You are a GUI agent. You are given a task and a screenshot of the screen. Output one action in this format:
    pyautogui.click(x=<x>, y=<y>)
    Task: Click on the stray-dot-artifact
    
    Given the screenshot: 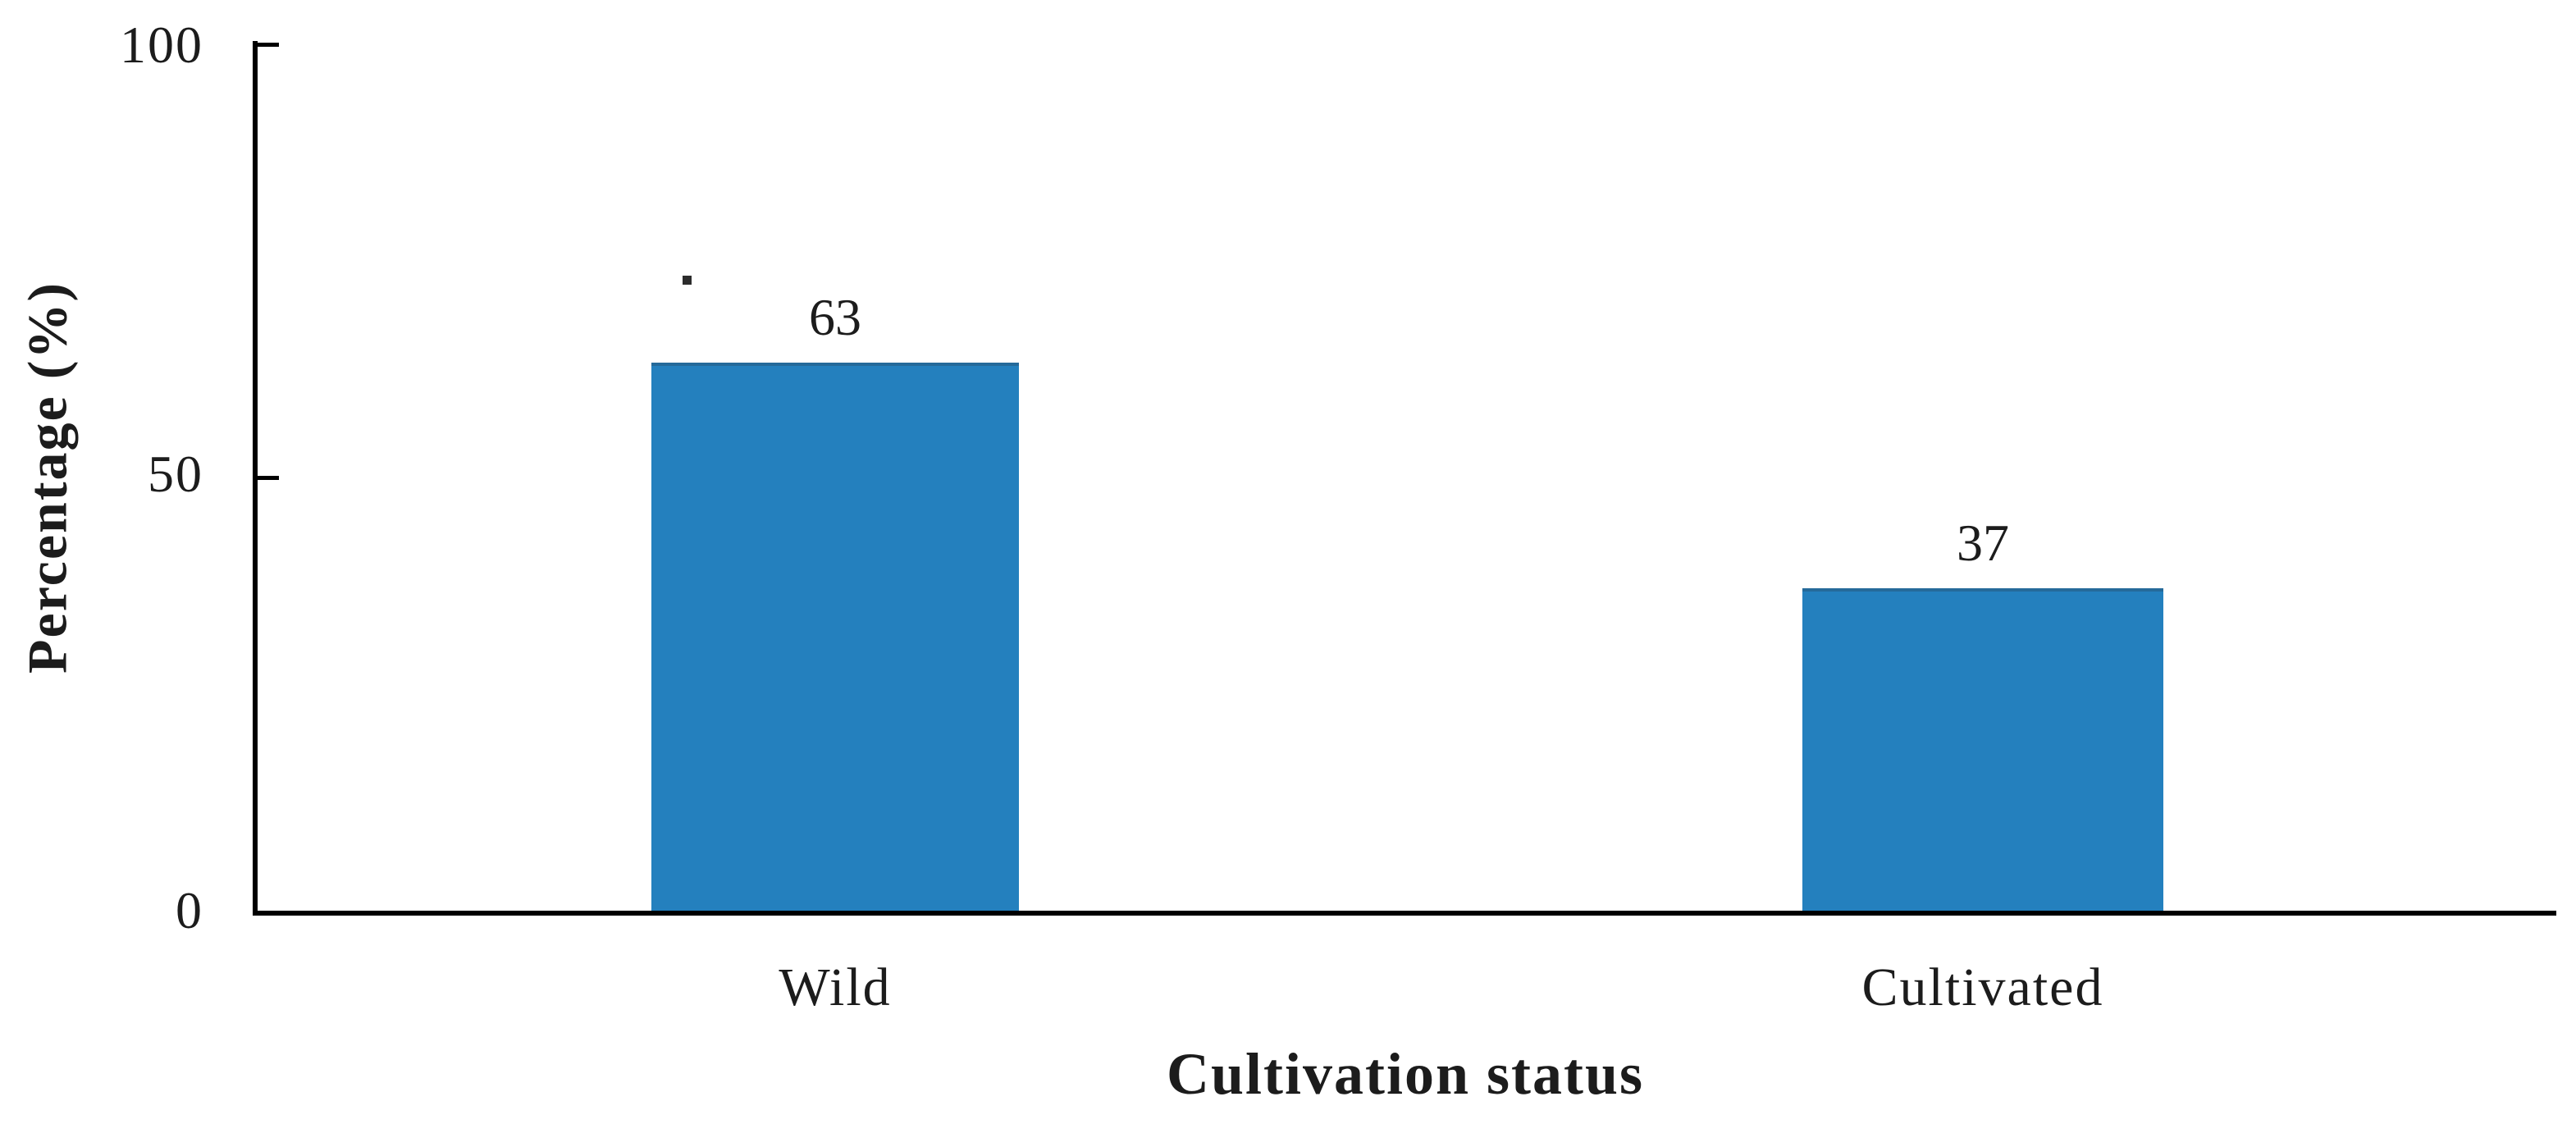 What is the action you would take?
    pyautogui.click(x=688, y=280)
    